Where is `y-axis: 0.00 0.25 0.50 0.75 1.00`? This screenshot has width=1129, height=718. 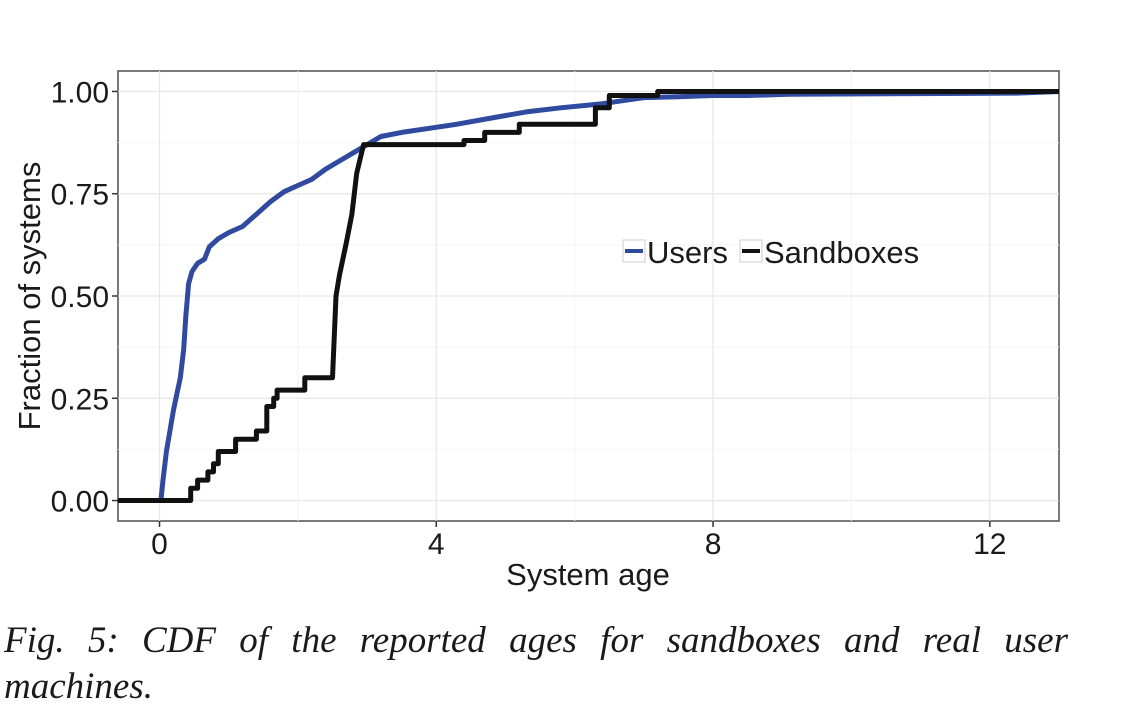 y-axis: 0.00 0.25 0.50 0.75 1.00 is located at coordinates (84, 297).